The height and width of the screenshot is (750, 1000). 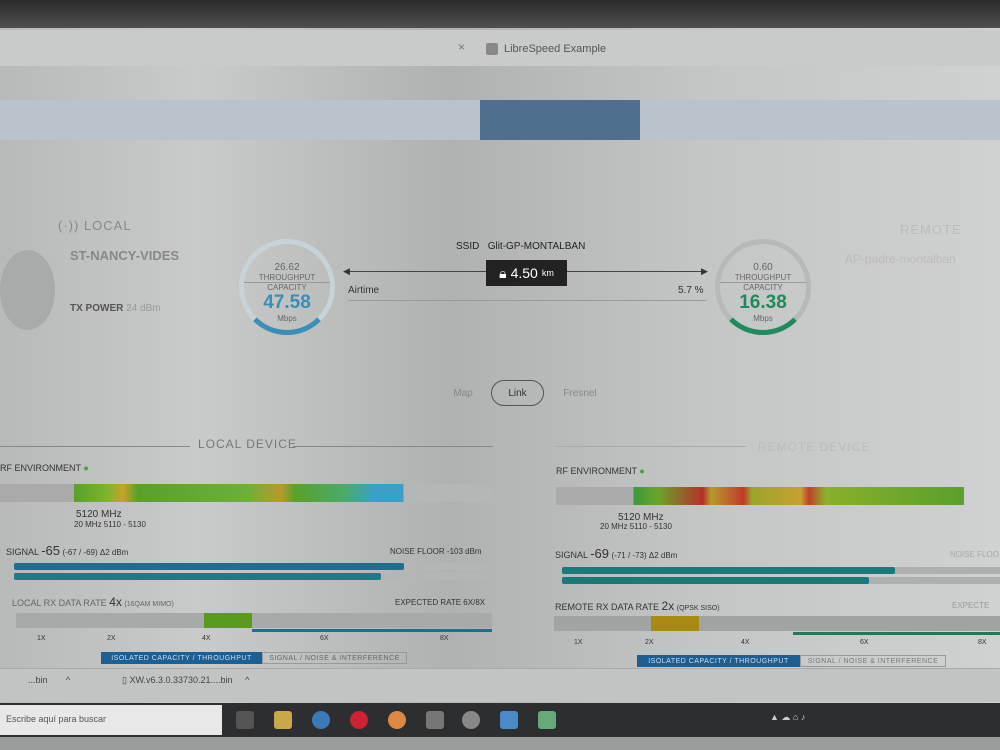 What do you see at coordinates (471, 720) in the screenshot?
I see `settings-gear-icon` at bounding box center [471, 720].